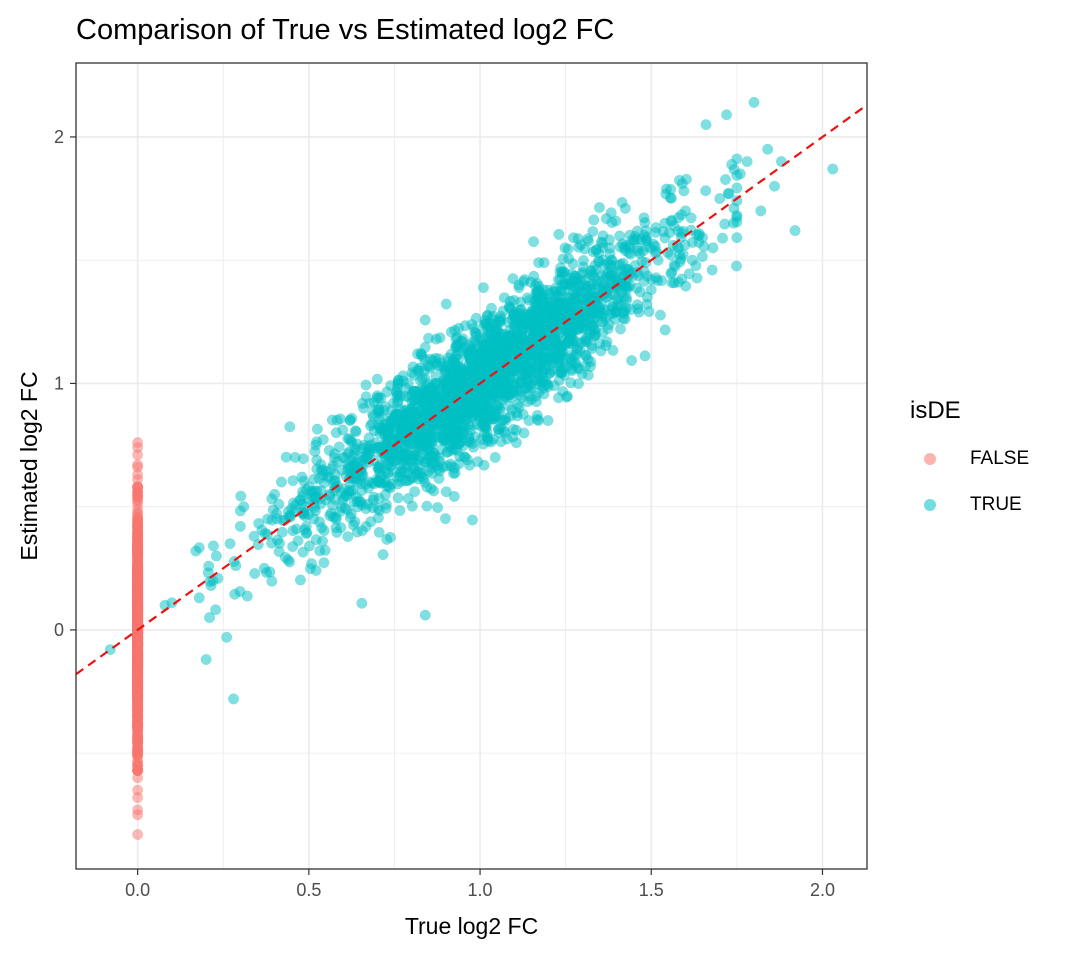  I want to click on legend: isDE FALSE TRUE, so click(985, 461).